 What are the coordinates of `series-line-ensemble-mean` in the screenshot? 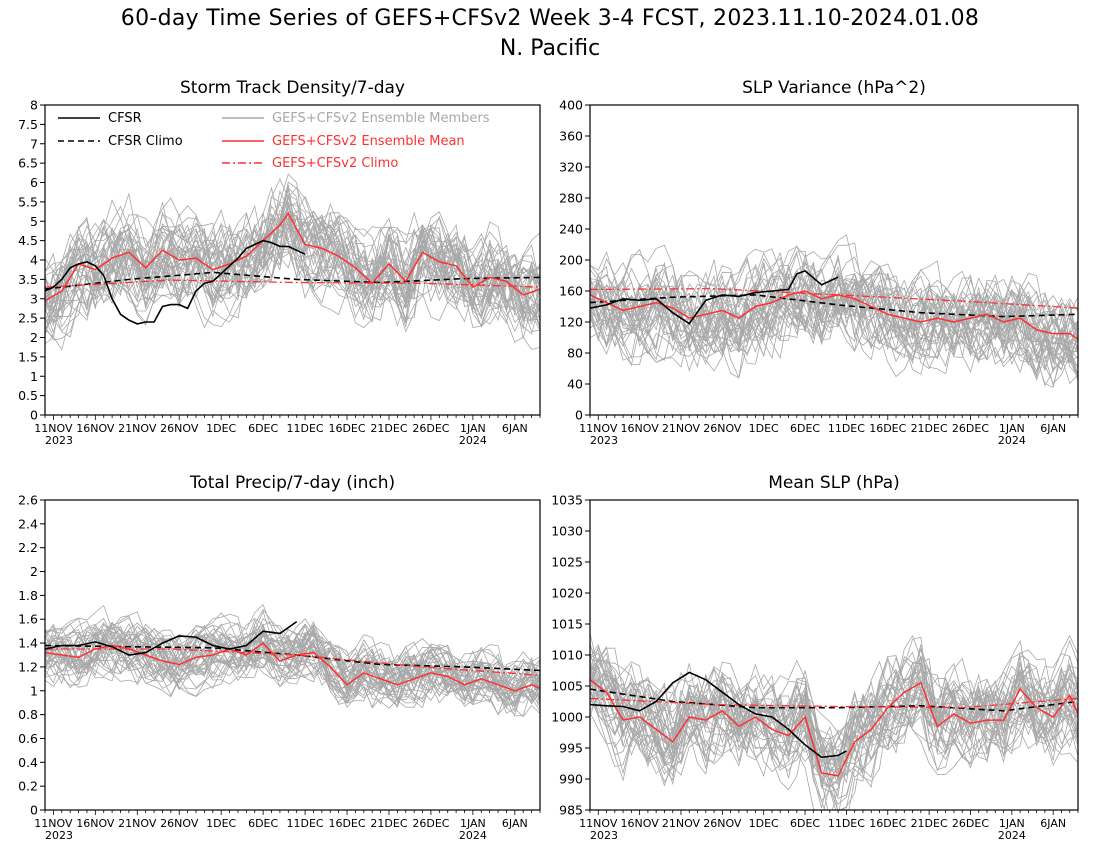 It's located at (292, 257).